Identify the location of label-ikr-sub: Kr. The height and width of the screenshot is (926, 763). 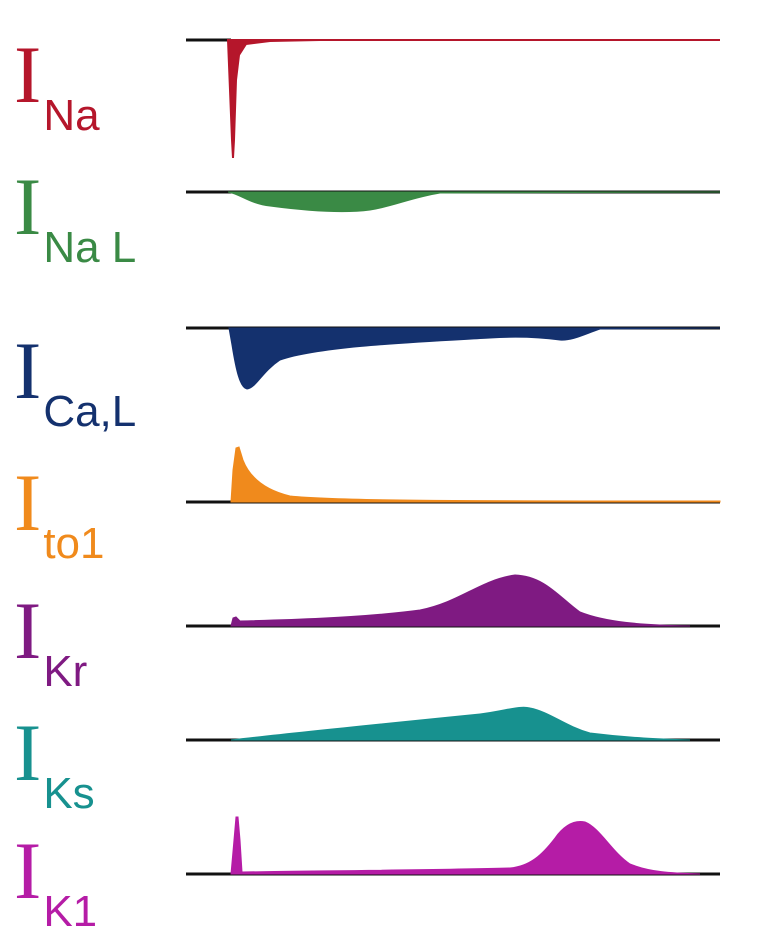
(65, 671).